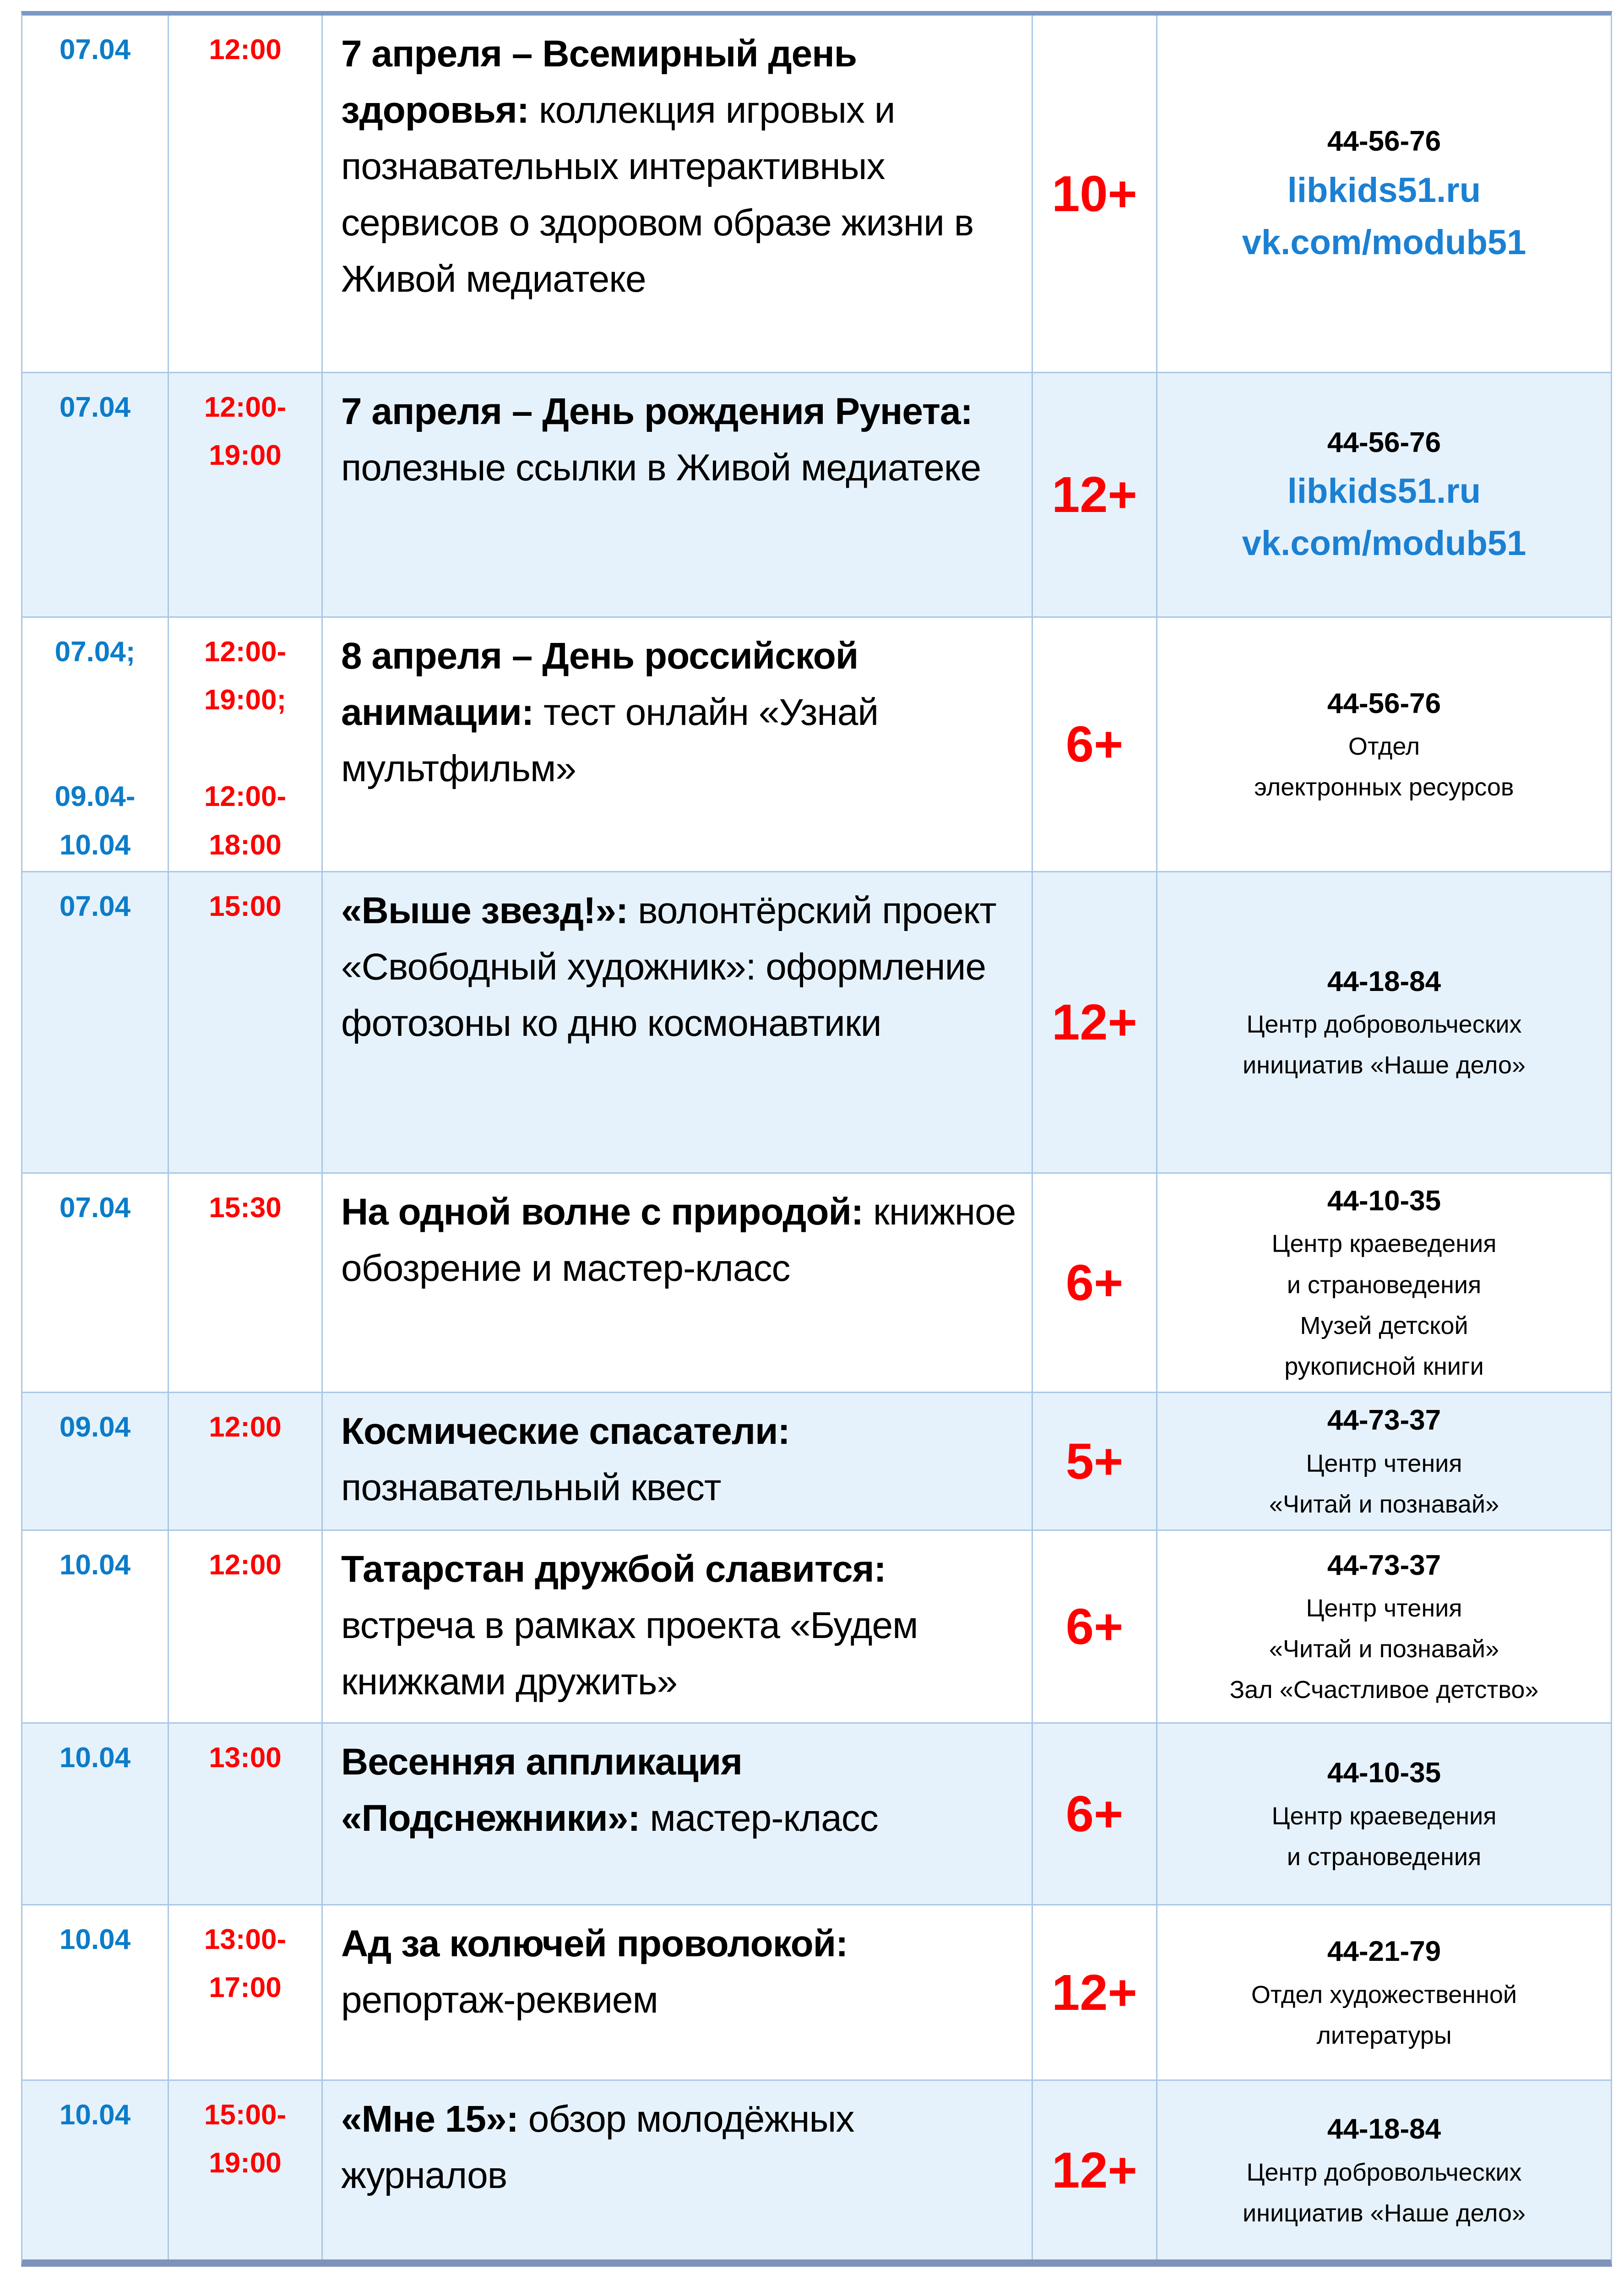 Image resolution: width=1624 pixels, height=2275 pixels. What do you see at coordinates (613, 1569) in the screenshot?
I see `event-title: Татарстан дружбой славится:` at bounding box center [613, 1569].